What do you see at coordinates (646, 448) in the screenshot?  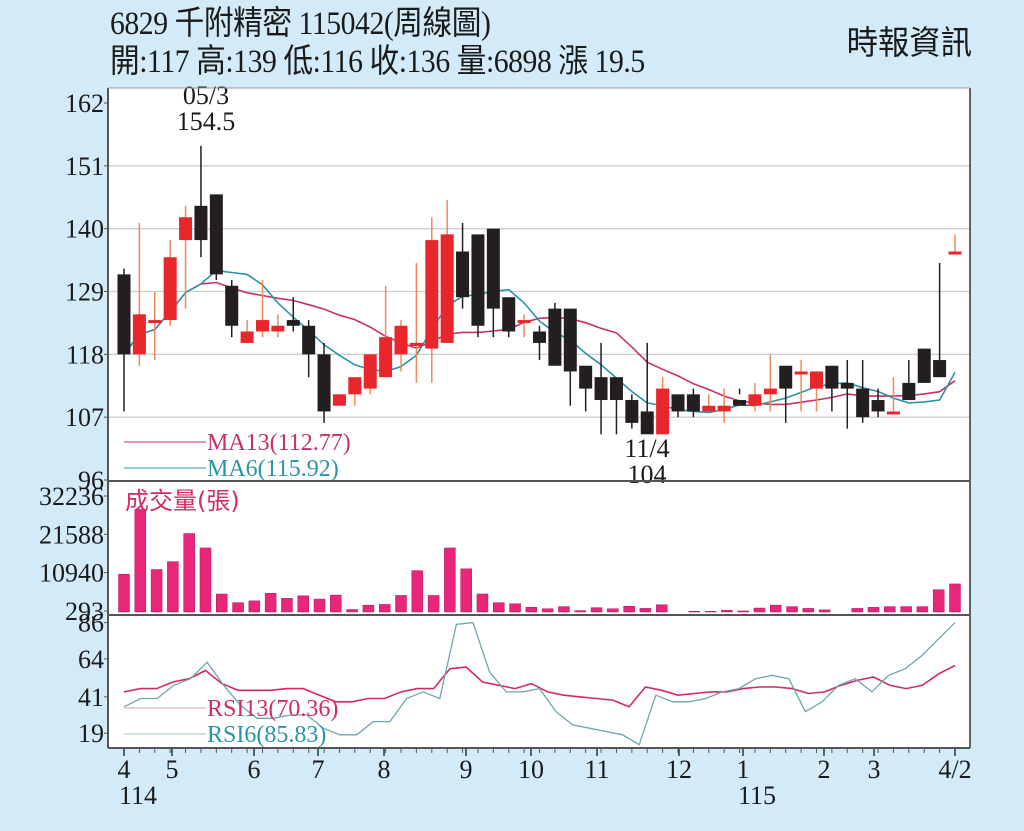 I see `low-date-label: 11/4` at bounding box center [646, 448].